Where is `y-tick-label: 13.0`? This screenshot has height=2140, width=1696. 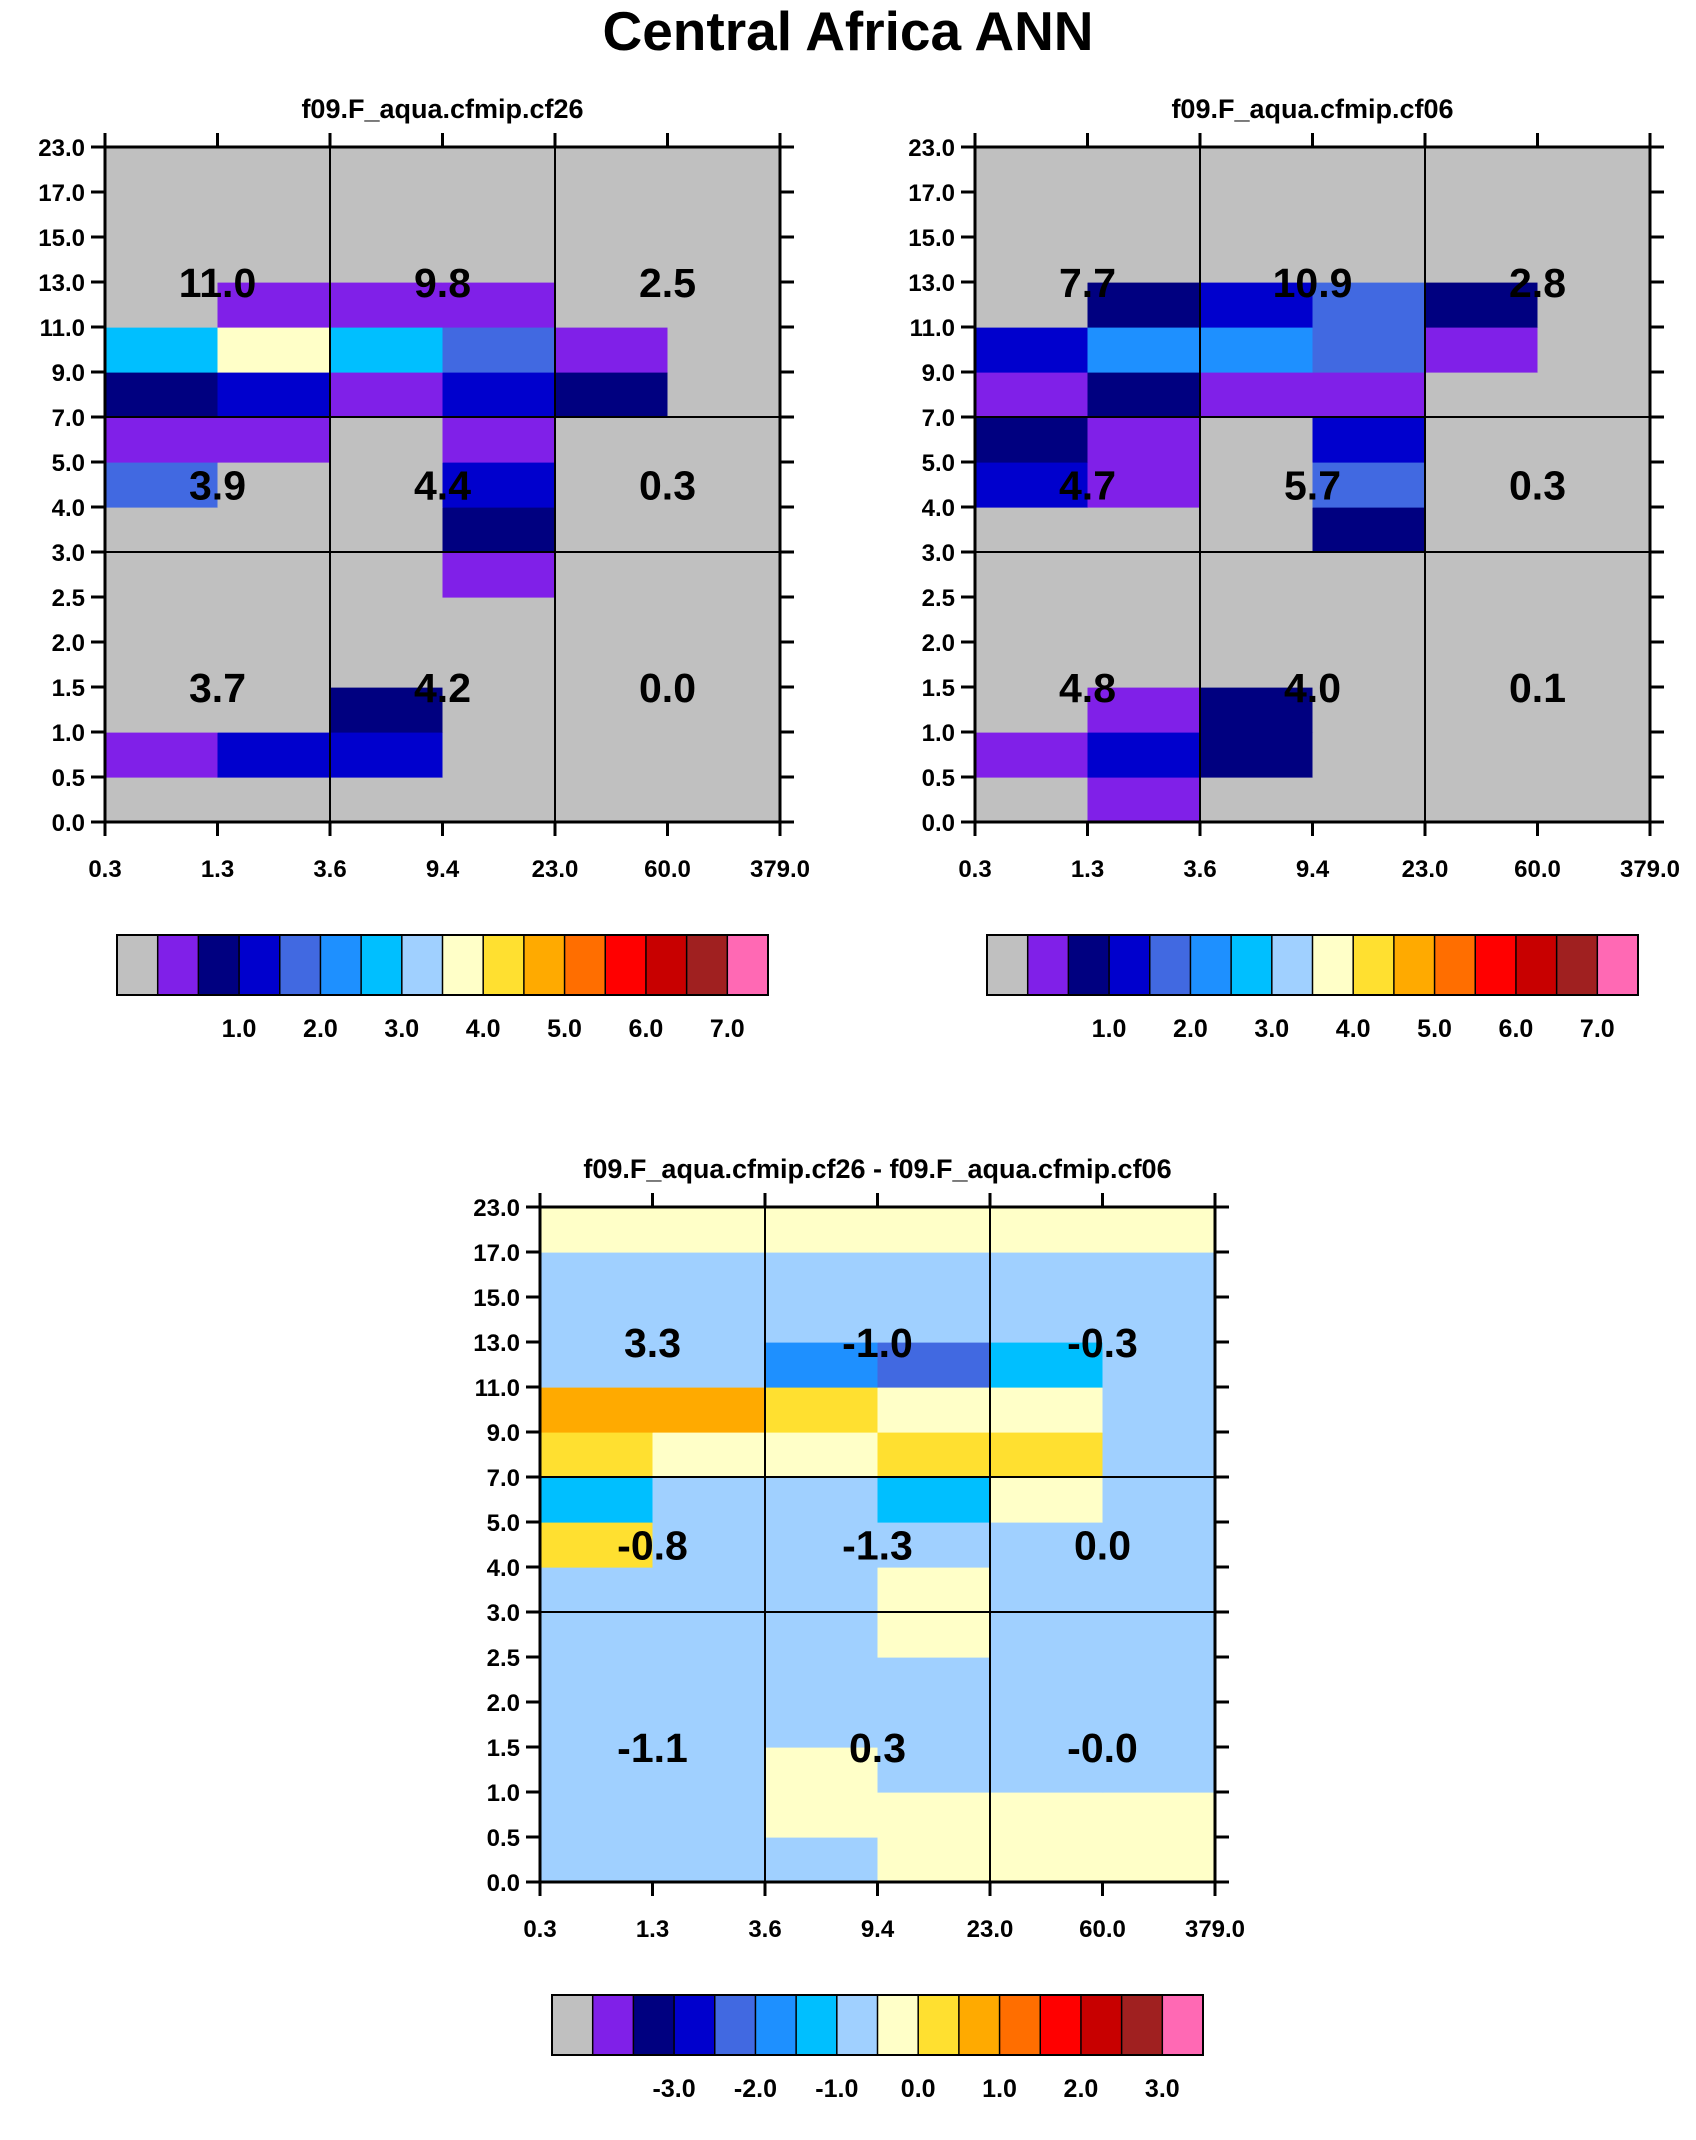
y-tick-label: 13.0 is located at coordinates (61, 283).